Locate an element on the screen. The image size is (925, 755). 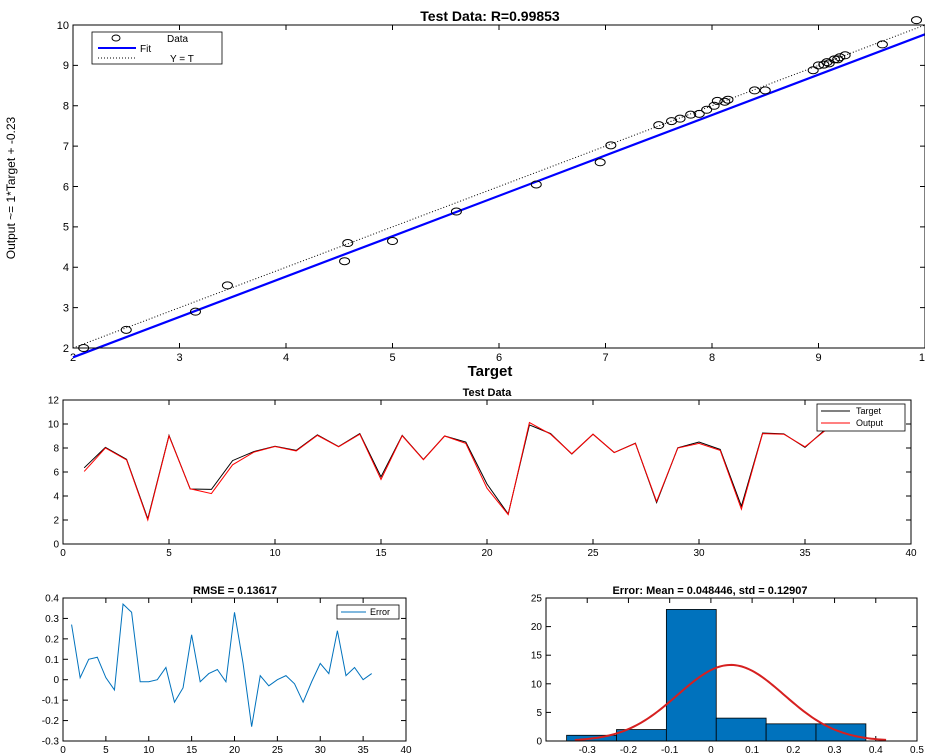
error-axes-box is located at coordinates (234, 669).